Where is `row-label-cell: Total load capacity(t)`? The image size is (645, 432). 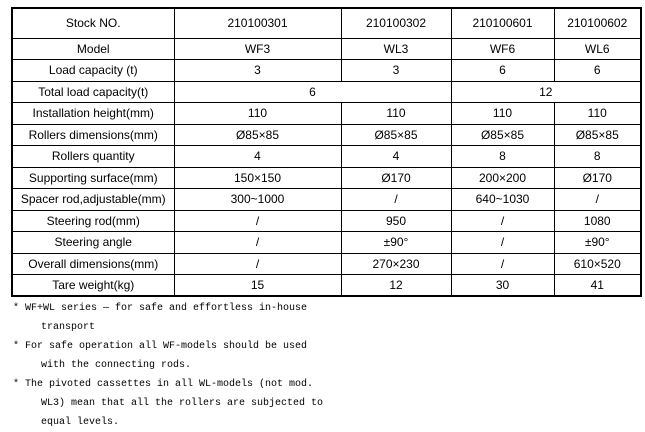
row-label-cell: Total load capacity(t) is located at coordinates (93, 91).